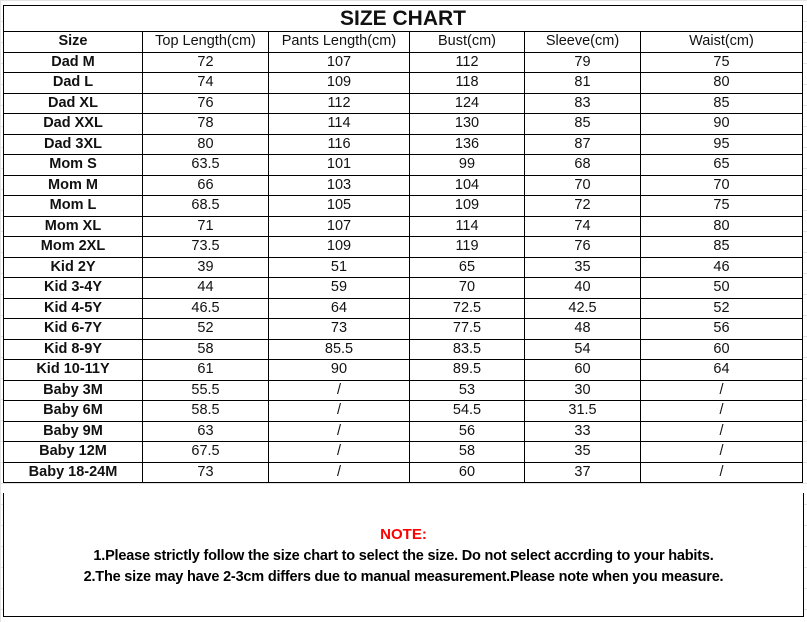 This screenshot has width=807, height=622. What do you see at coordinates (467, 472) in the screenshot?
I see `cell-bust: 60` at bounding box center [467, 472].